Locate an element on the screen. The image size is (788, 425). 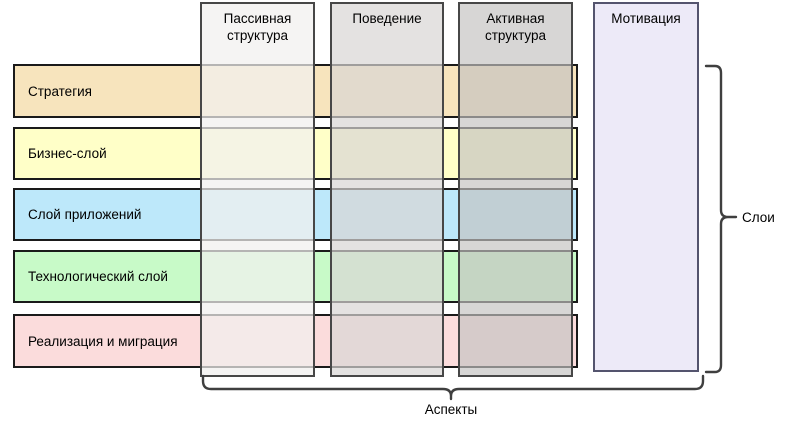
aspect-column-passive-structure: Пассивная структура is located at coordinates (257, 189).